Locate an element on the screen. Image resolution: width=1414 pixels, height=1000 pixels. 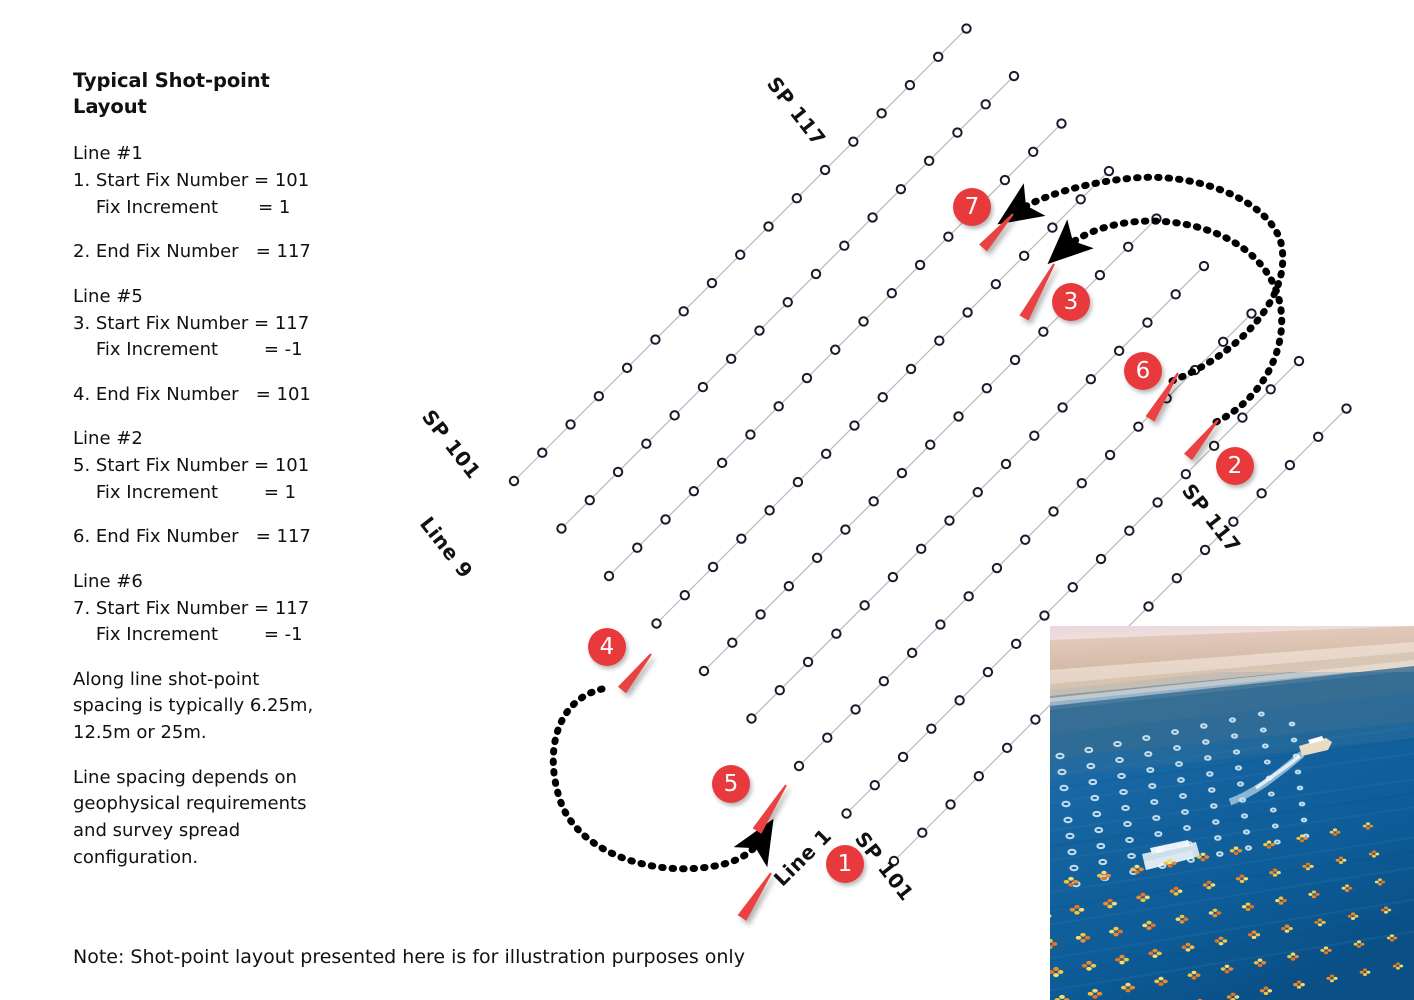
badge-2: 2 is located at coordinates (1235, 466).